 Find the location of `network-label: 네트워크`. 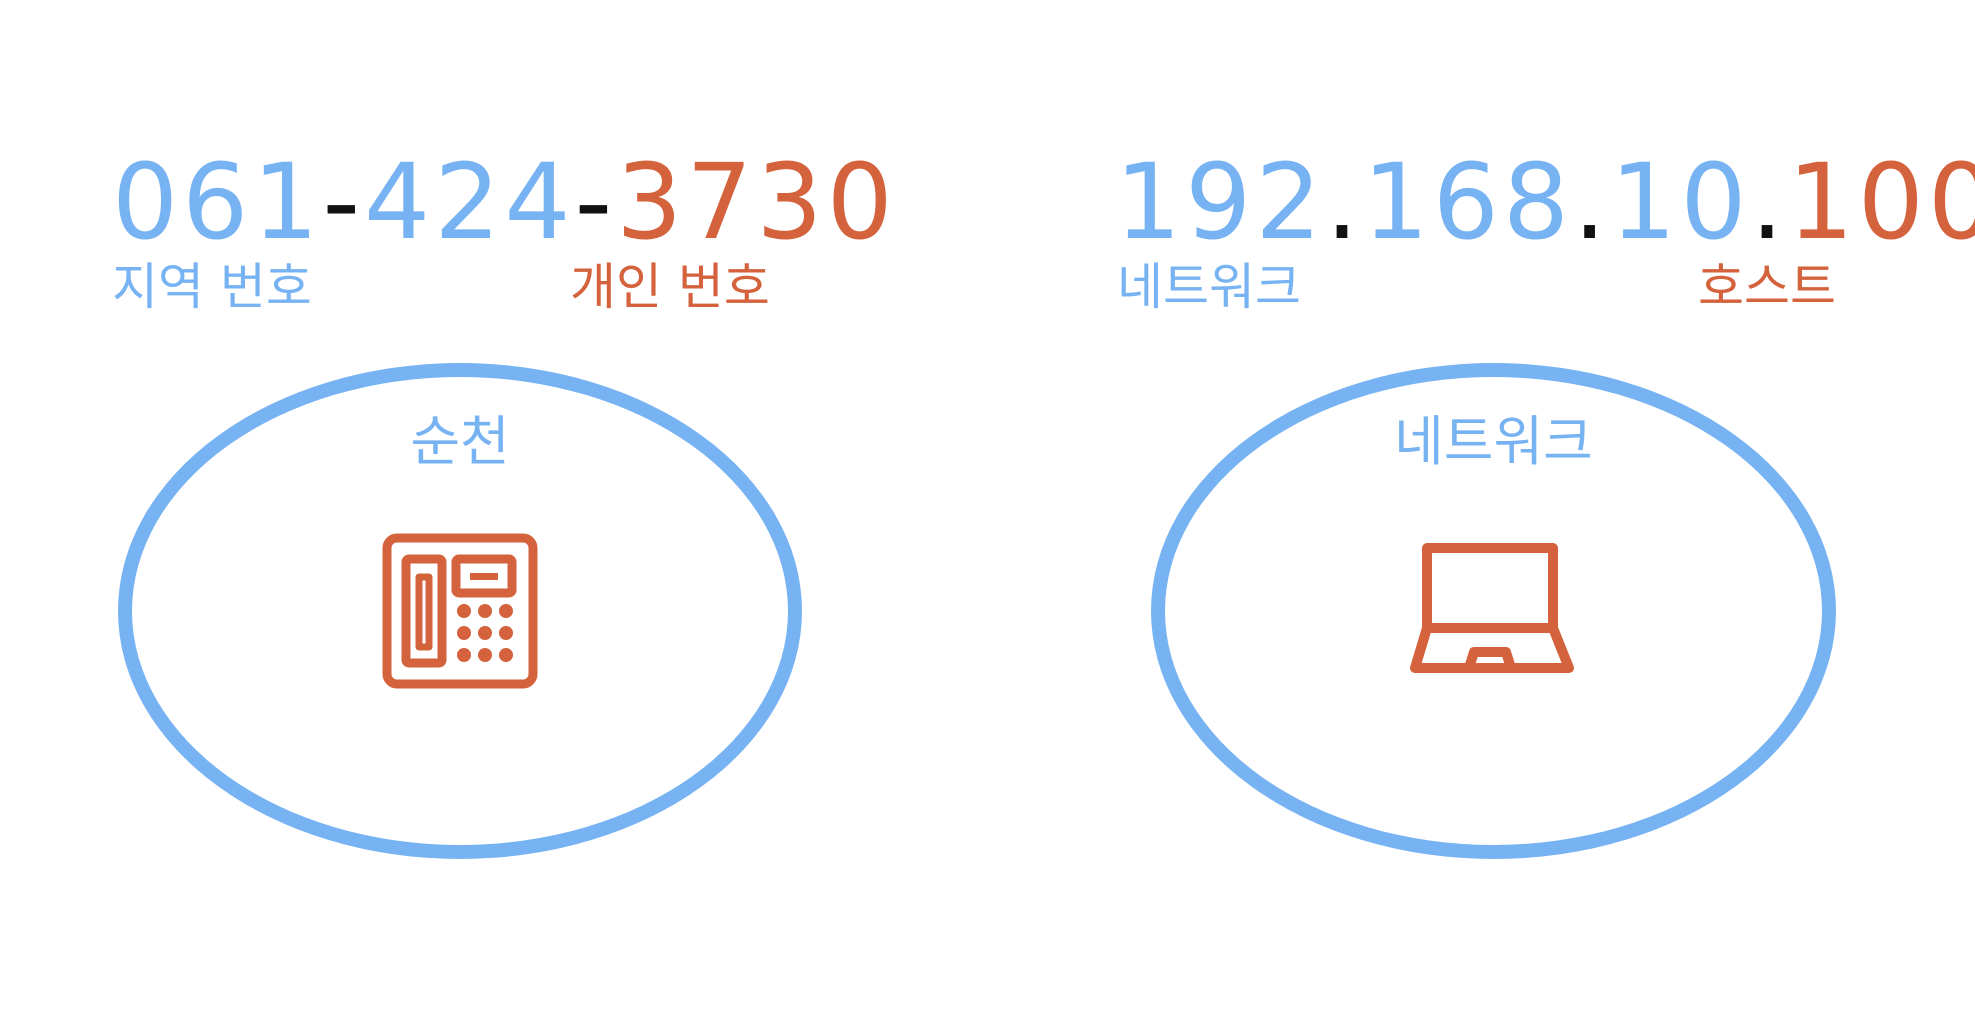

network-label: 네트워크 is located at coordinates (1209, 287).